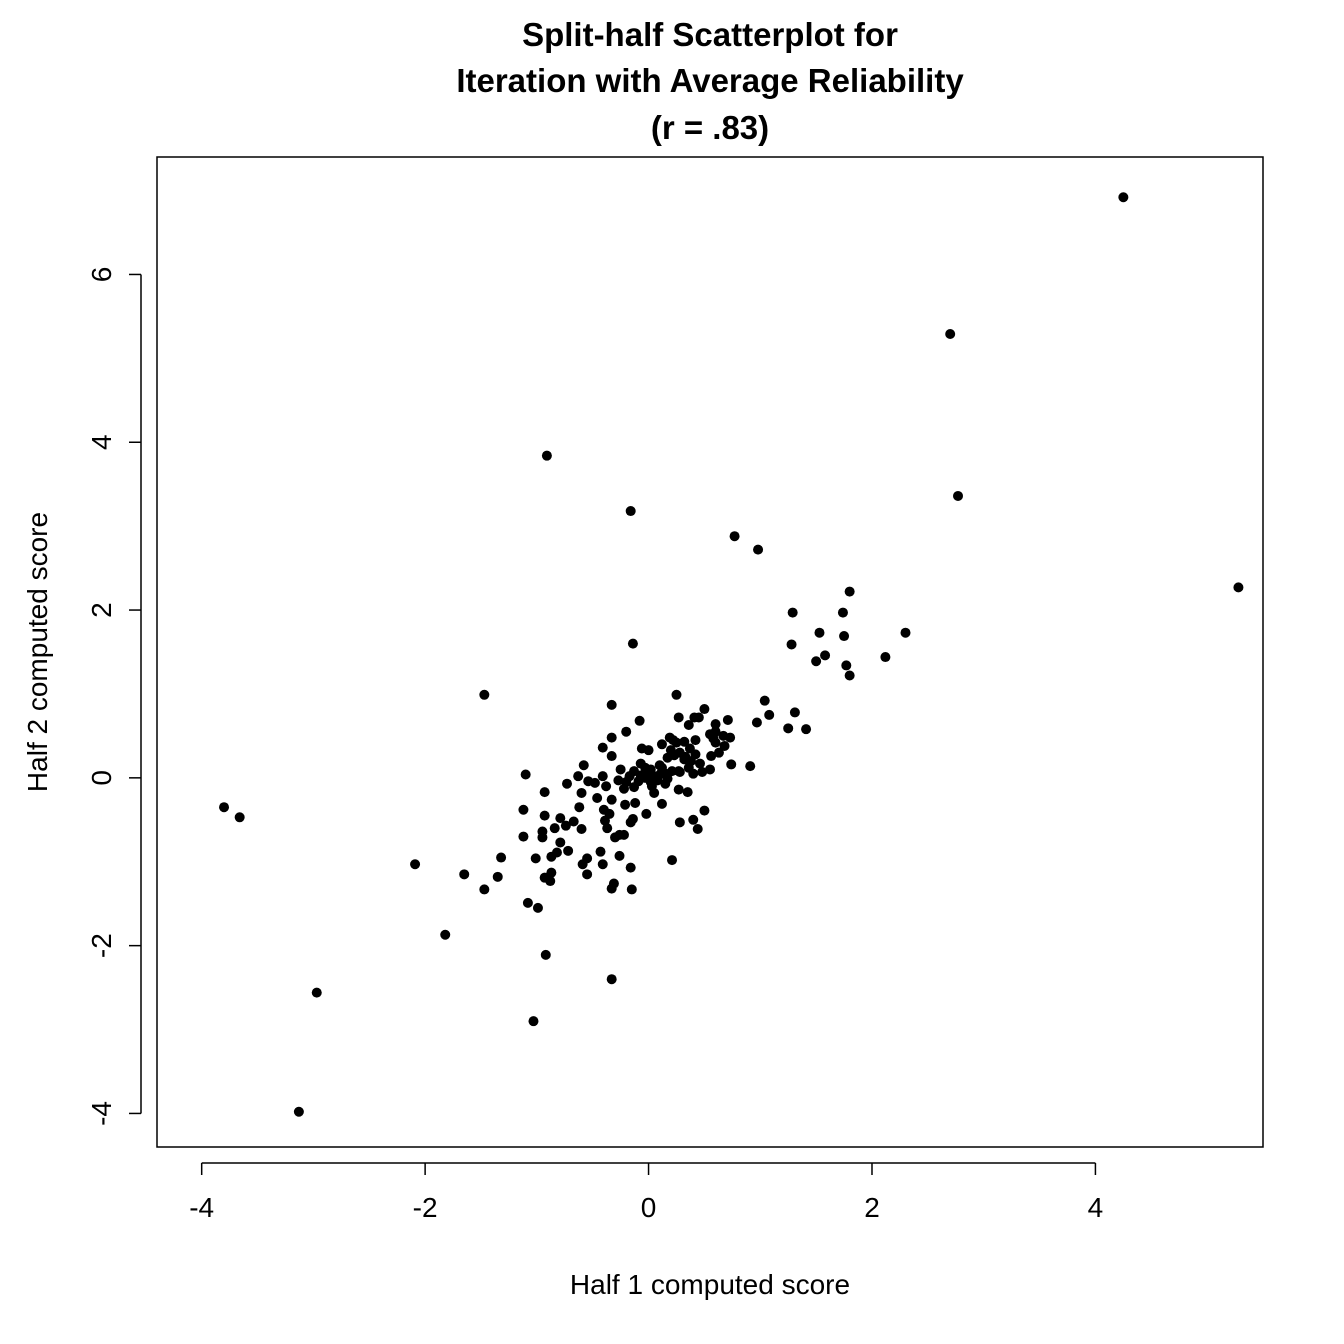 This screenshot has height=1344, width=1344. Describe the element at coordinates (101, 610) in the screenshot. I see `y-tick-label: 2` at that location.